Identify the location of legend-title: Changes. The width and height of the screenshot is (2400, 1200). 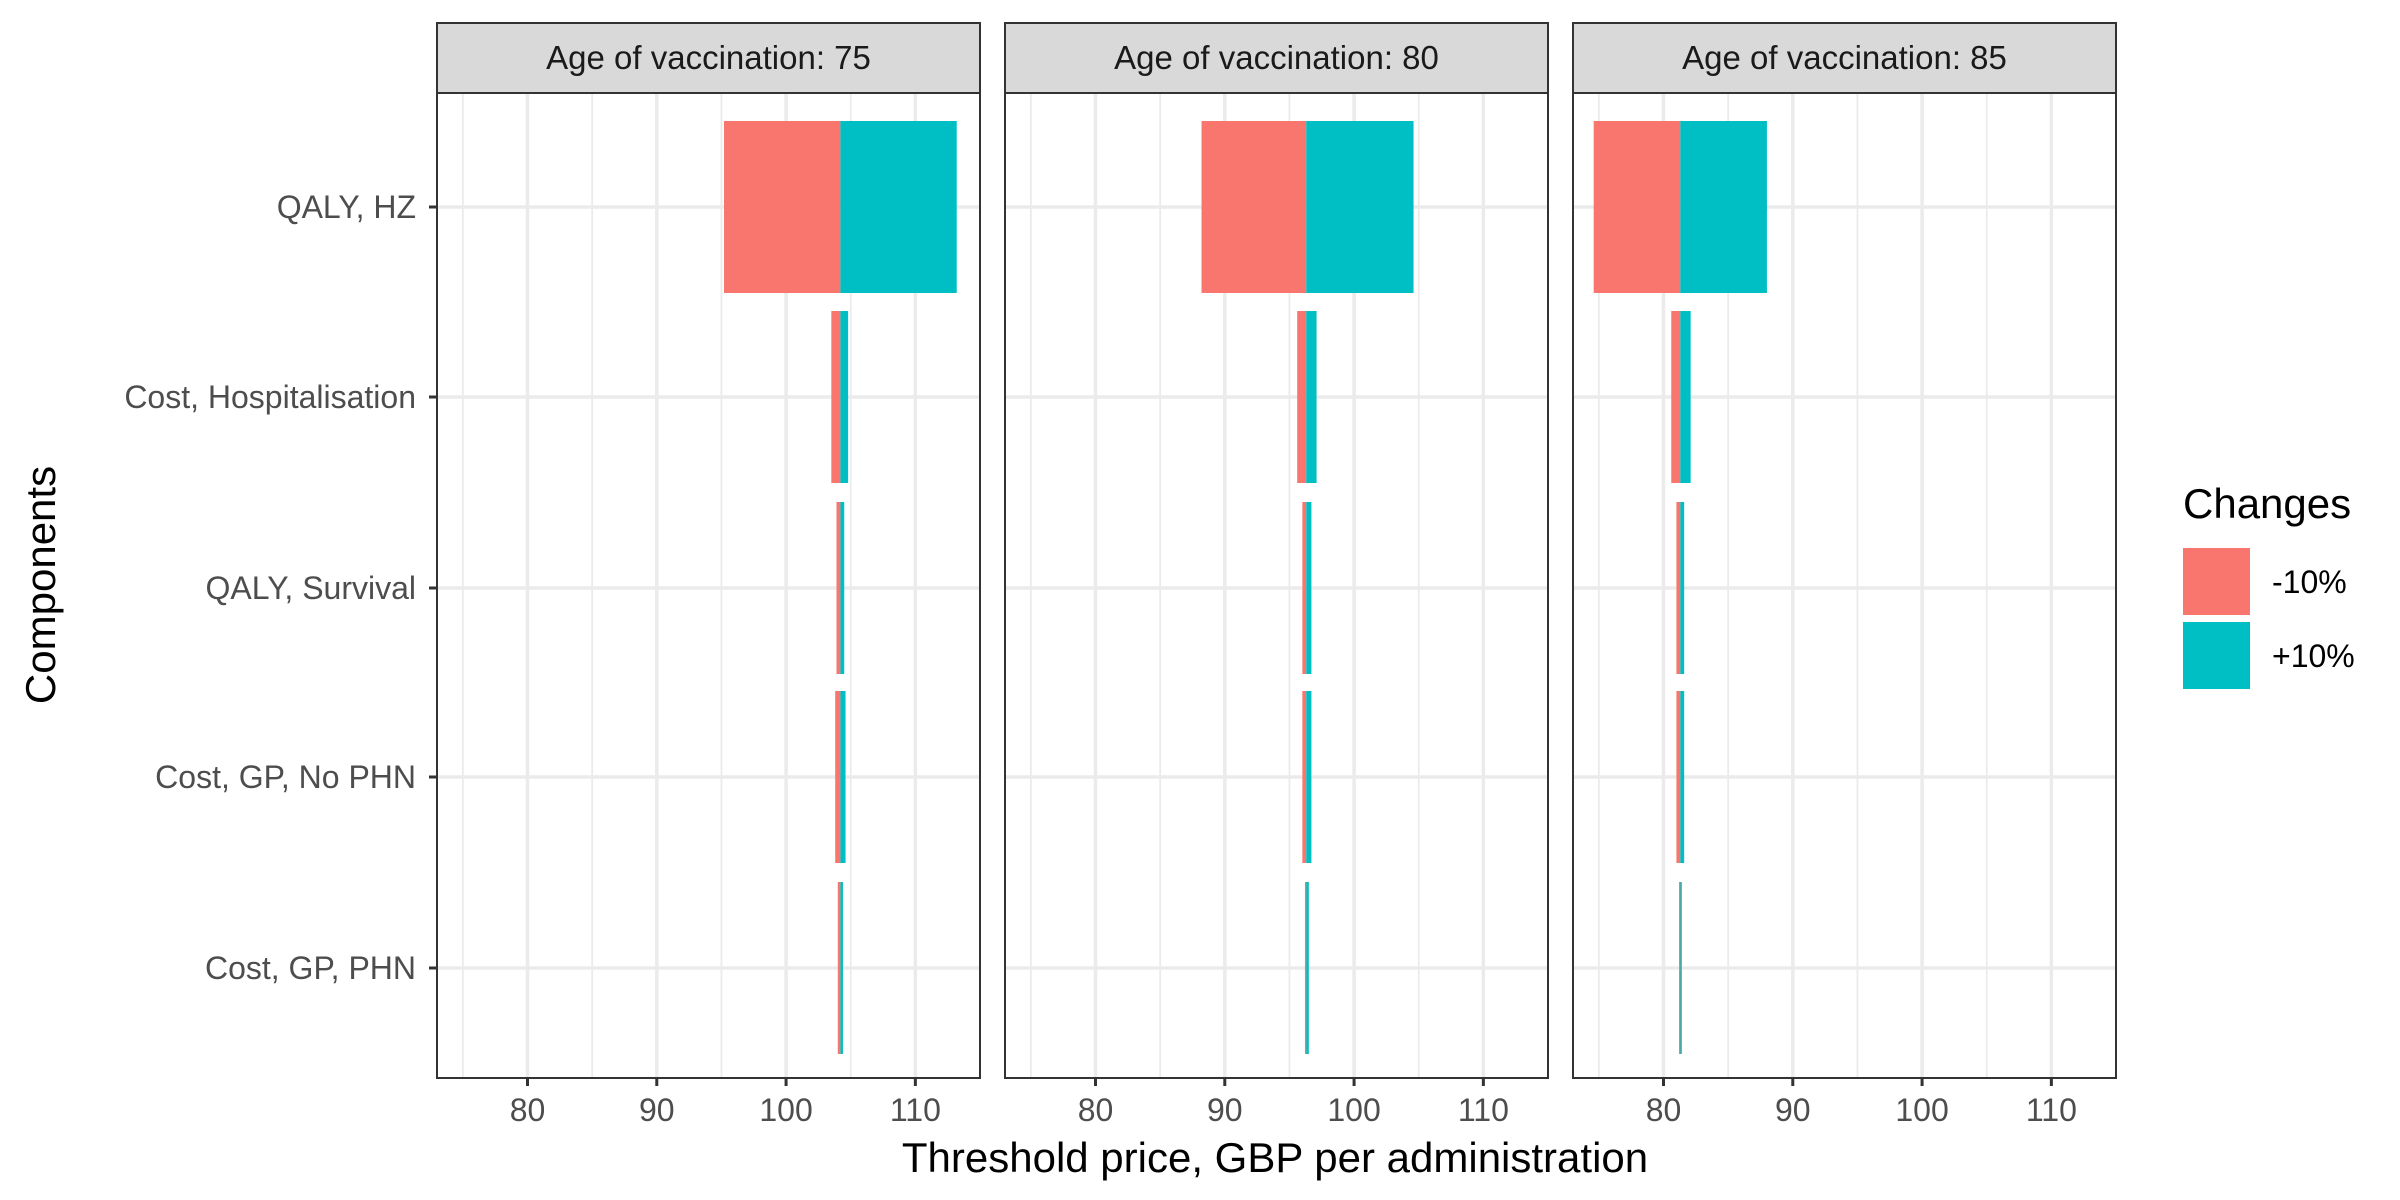
(2267, 503).